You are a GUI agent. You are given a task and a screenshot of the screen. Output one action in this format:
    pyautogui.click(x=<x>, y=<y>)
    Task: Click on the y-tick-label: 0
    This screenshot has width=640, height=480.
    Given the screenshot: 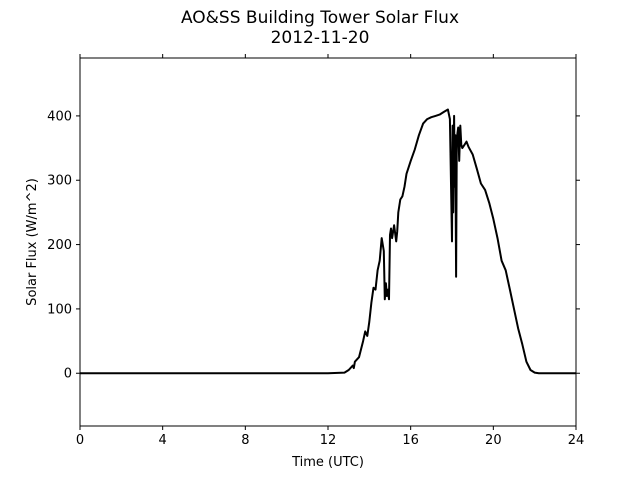 What is the action you would take?
    pyautogui.click(x=68, y=374)
    